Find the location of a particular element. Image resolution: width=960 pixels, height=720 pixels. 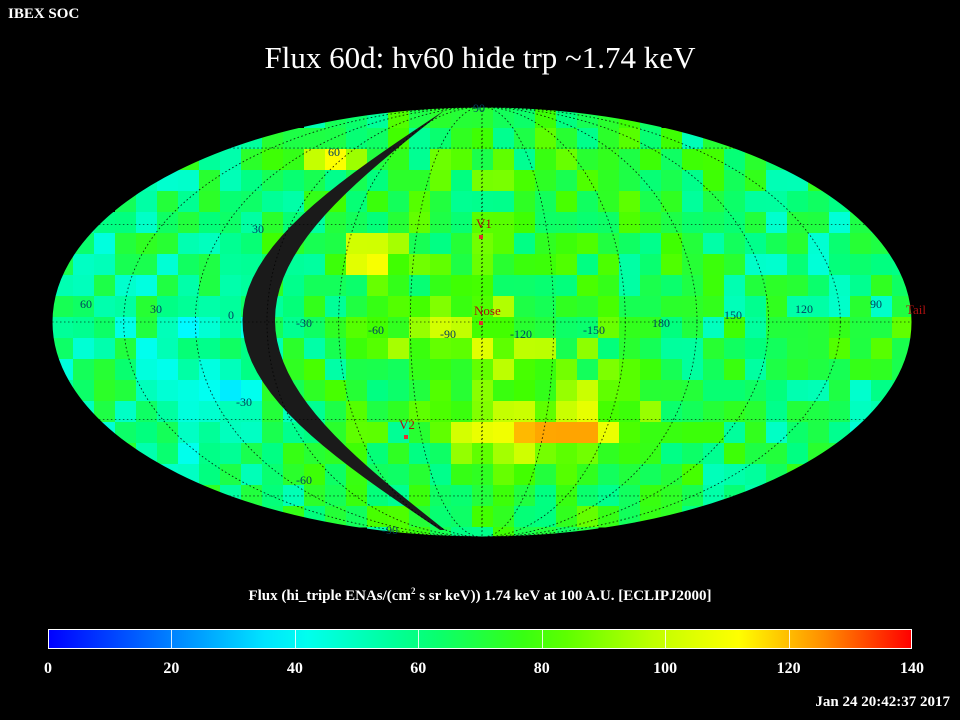

soc-label: IBEX SOC is located at coordinates (44, 14).